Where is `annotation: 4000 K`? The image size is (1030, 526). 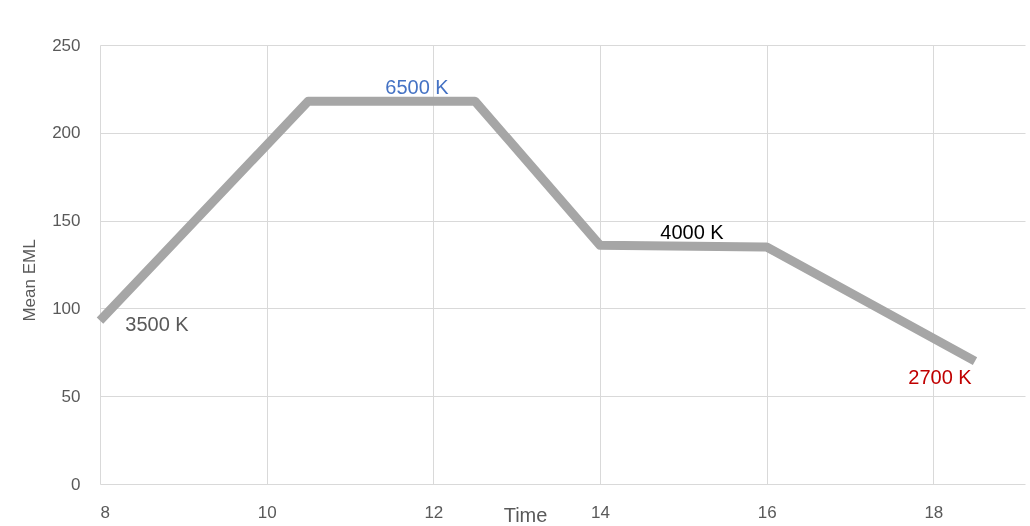
annotation: 4000 K is located at coordinates (692, 232).